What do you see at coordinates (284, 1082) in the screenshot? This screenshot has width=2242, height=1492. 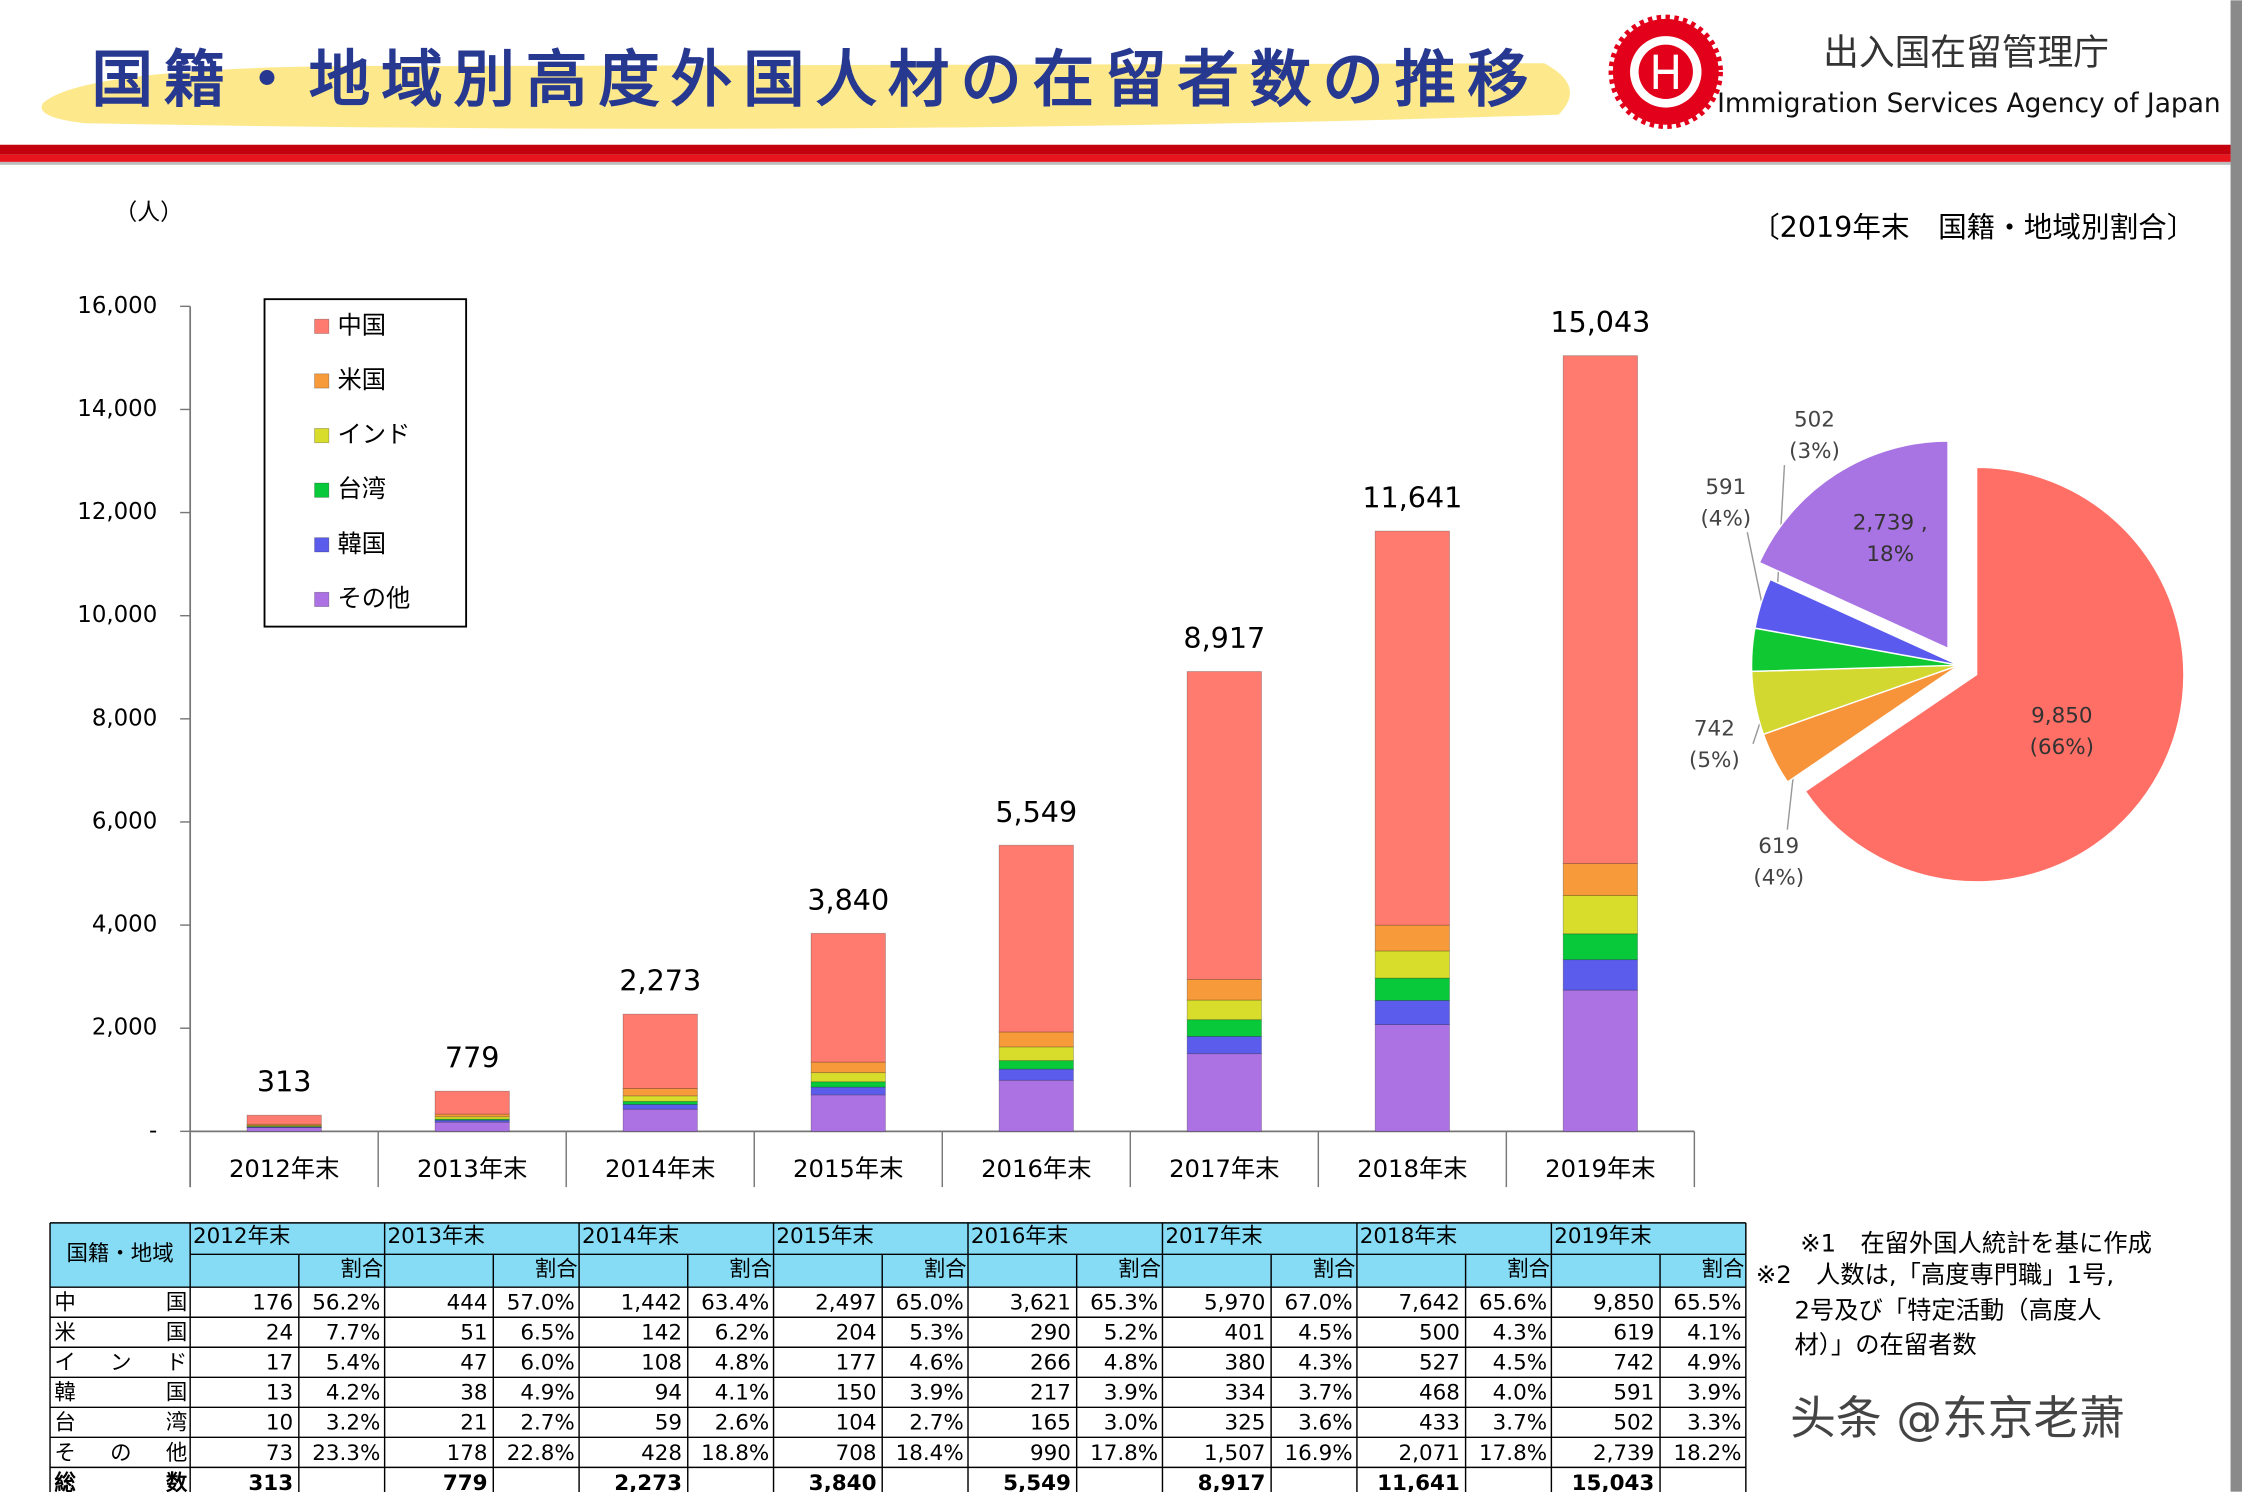 I see `total-label: 313` at bounding box center [284, 1082].